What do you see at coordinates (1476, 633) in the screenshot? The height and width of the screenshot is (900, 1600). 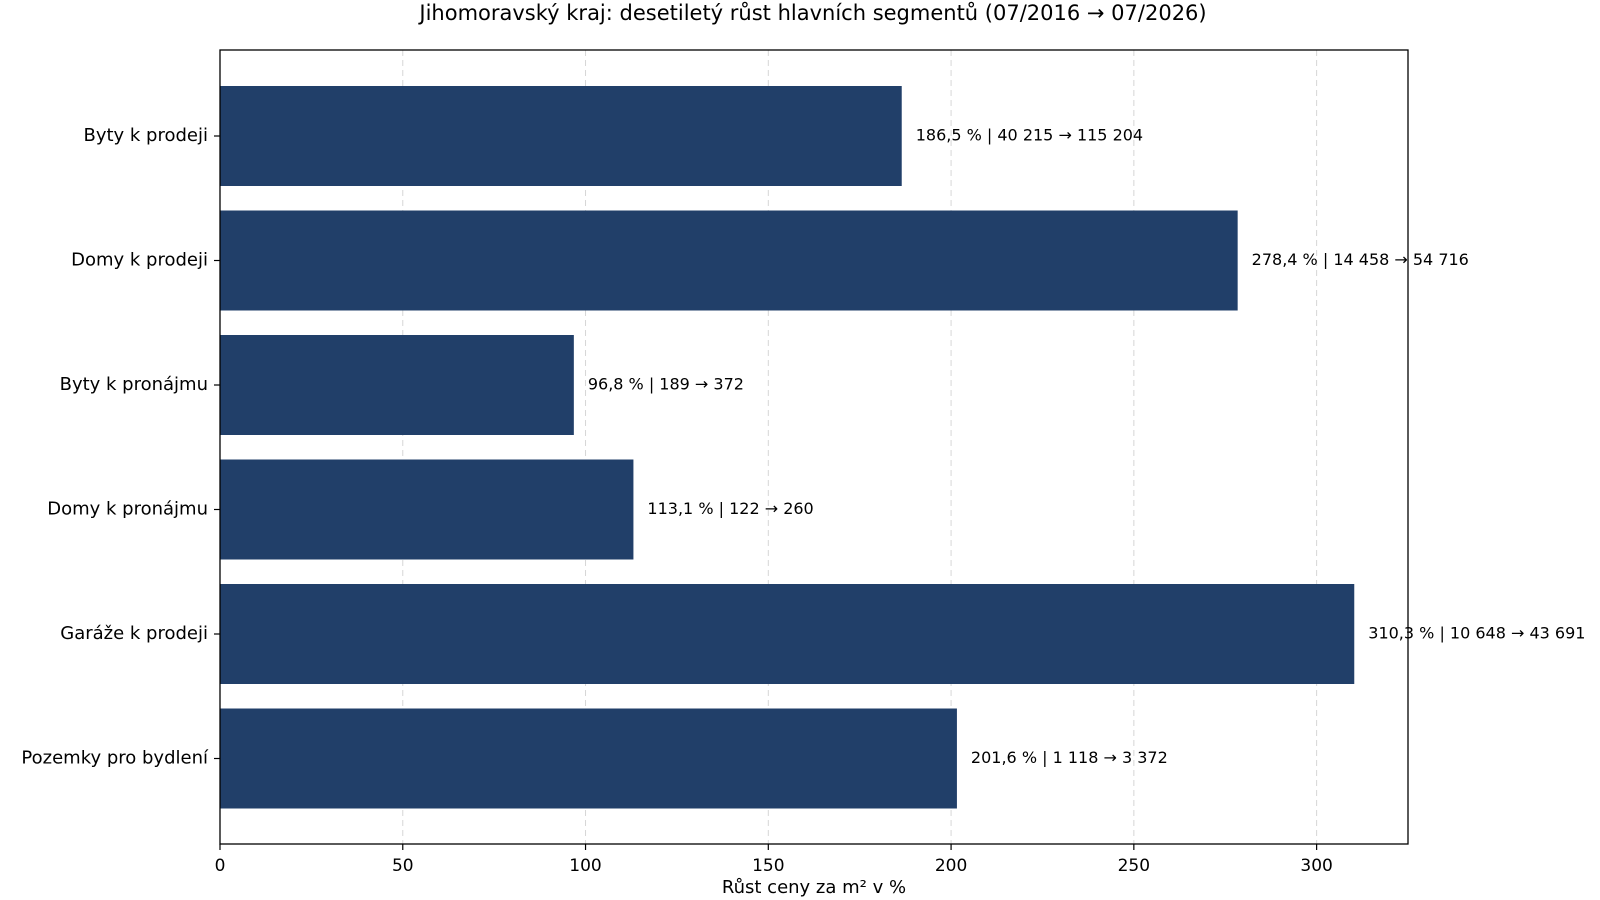 I see `bar-data-label: 310,3 % | 10 648 → 43 691` at bounding box center [1476, 633].